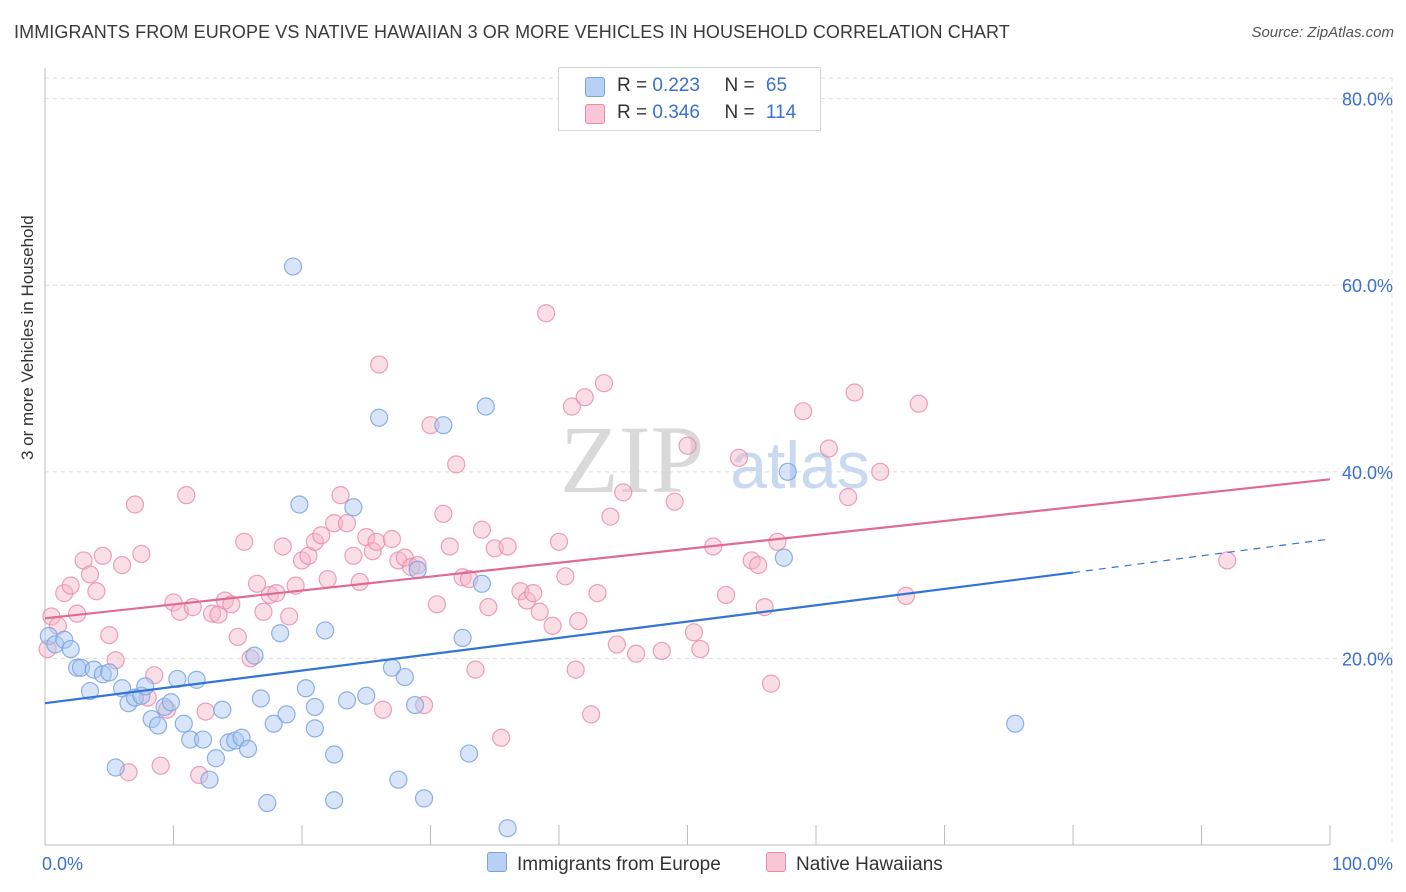 The image size is (1406, 892). Describe the element at coordinates (739, 112) in the screenshot. I see `legend-n-label-hawaiian: N =` at that location.